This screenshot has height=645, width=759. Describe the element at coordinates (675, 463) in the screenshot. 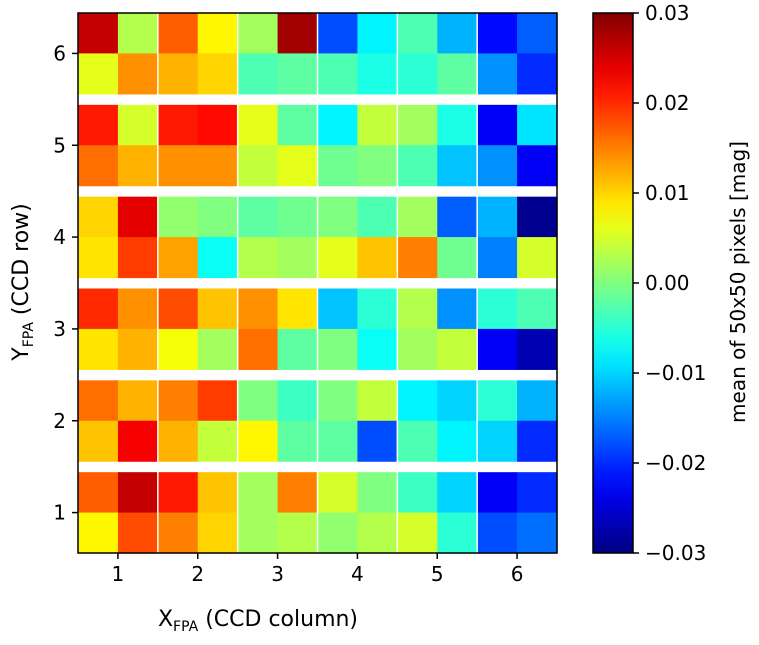

I see `colorbar-tick-label: −0.02` at that location.